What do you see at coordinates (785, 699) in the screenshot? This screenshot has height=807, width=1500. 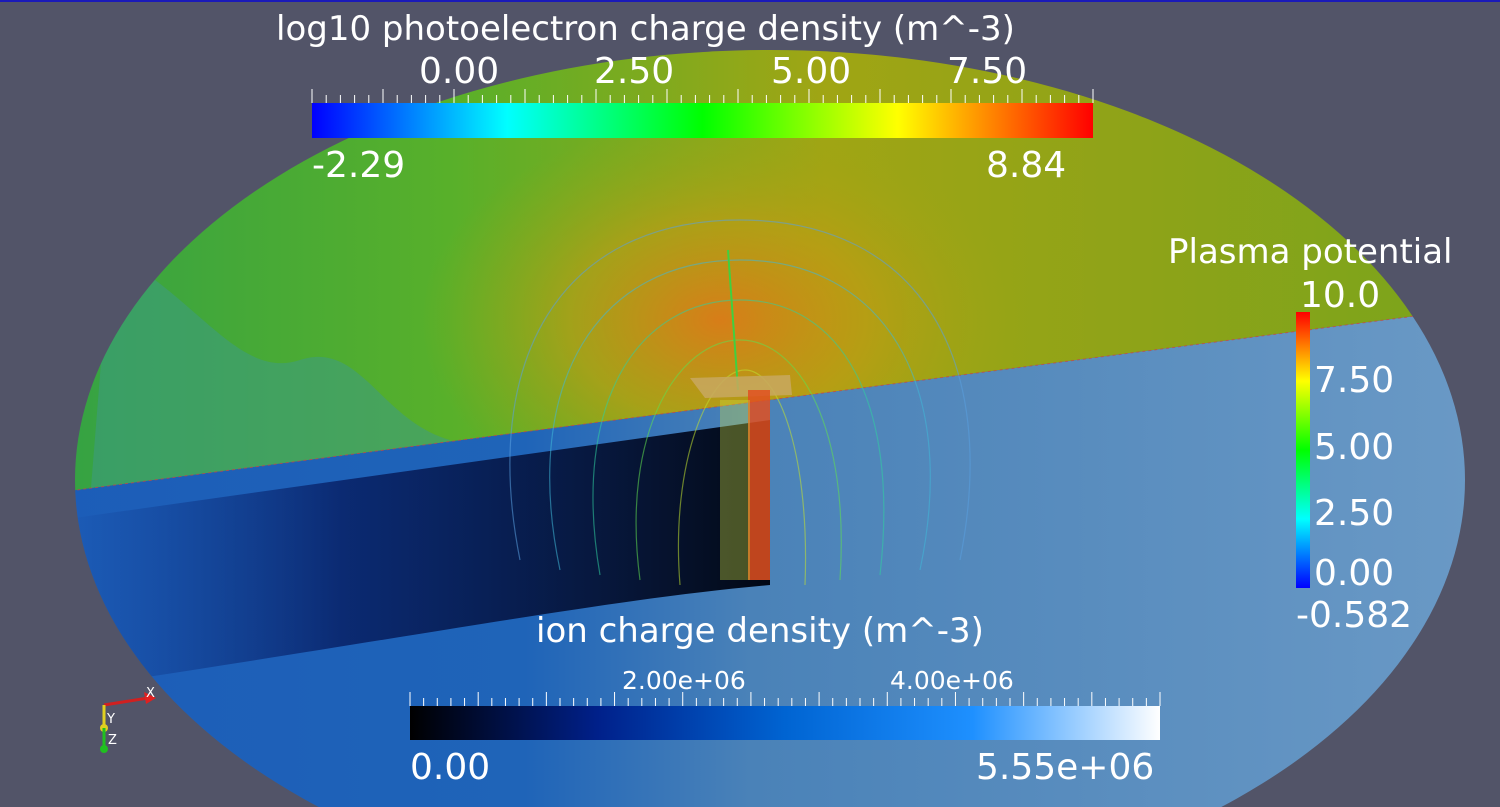 I see `ion-ticks` at bounding box center [785, 699].